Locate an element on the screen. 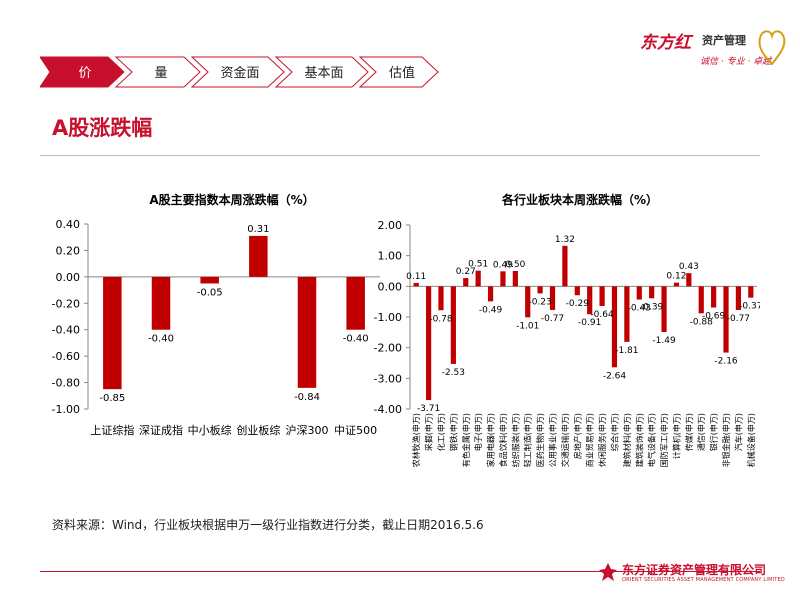  data-label: -3.71 is located at coordinates (428, 409).